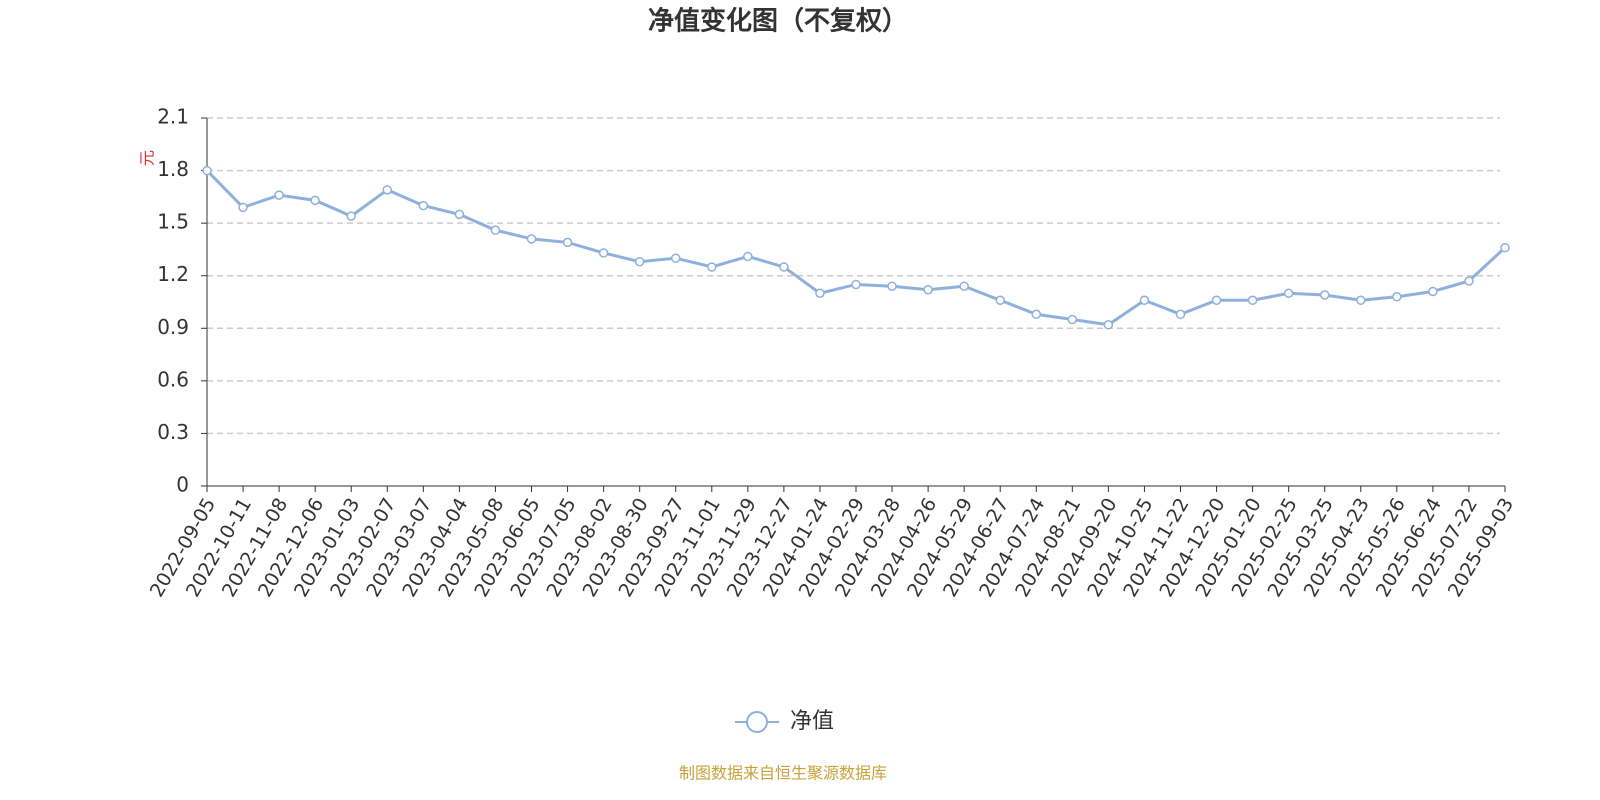  What do you see at coordinates (173, 274) in the screenshot?
I see `y-tick-label: 1.2` at bounding box center [173, 274].